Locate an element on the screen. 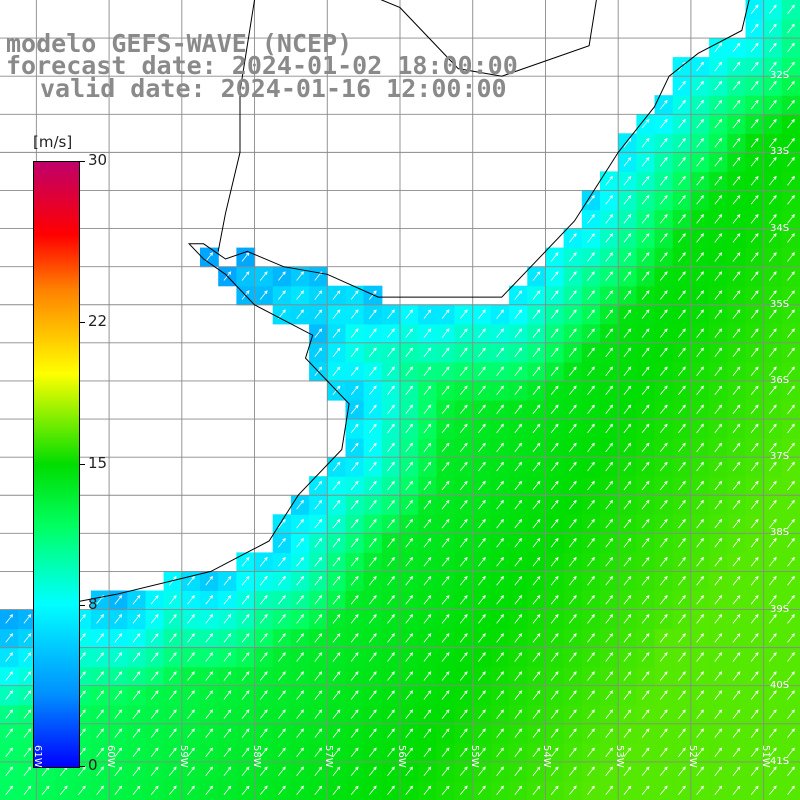 The height and width of the screenshot is (800, 800). latitude-label: 35S is located at coordinates (780, 304).